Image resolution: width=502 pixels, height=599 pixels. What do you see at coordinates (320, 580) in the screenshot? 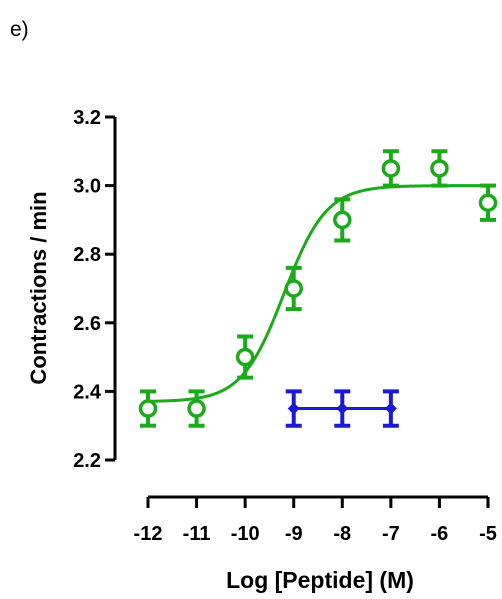
I see `x-axis-label: Log [Peptide] (M)` at bounding box center [320, 580].